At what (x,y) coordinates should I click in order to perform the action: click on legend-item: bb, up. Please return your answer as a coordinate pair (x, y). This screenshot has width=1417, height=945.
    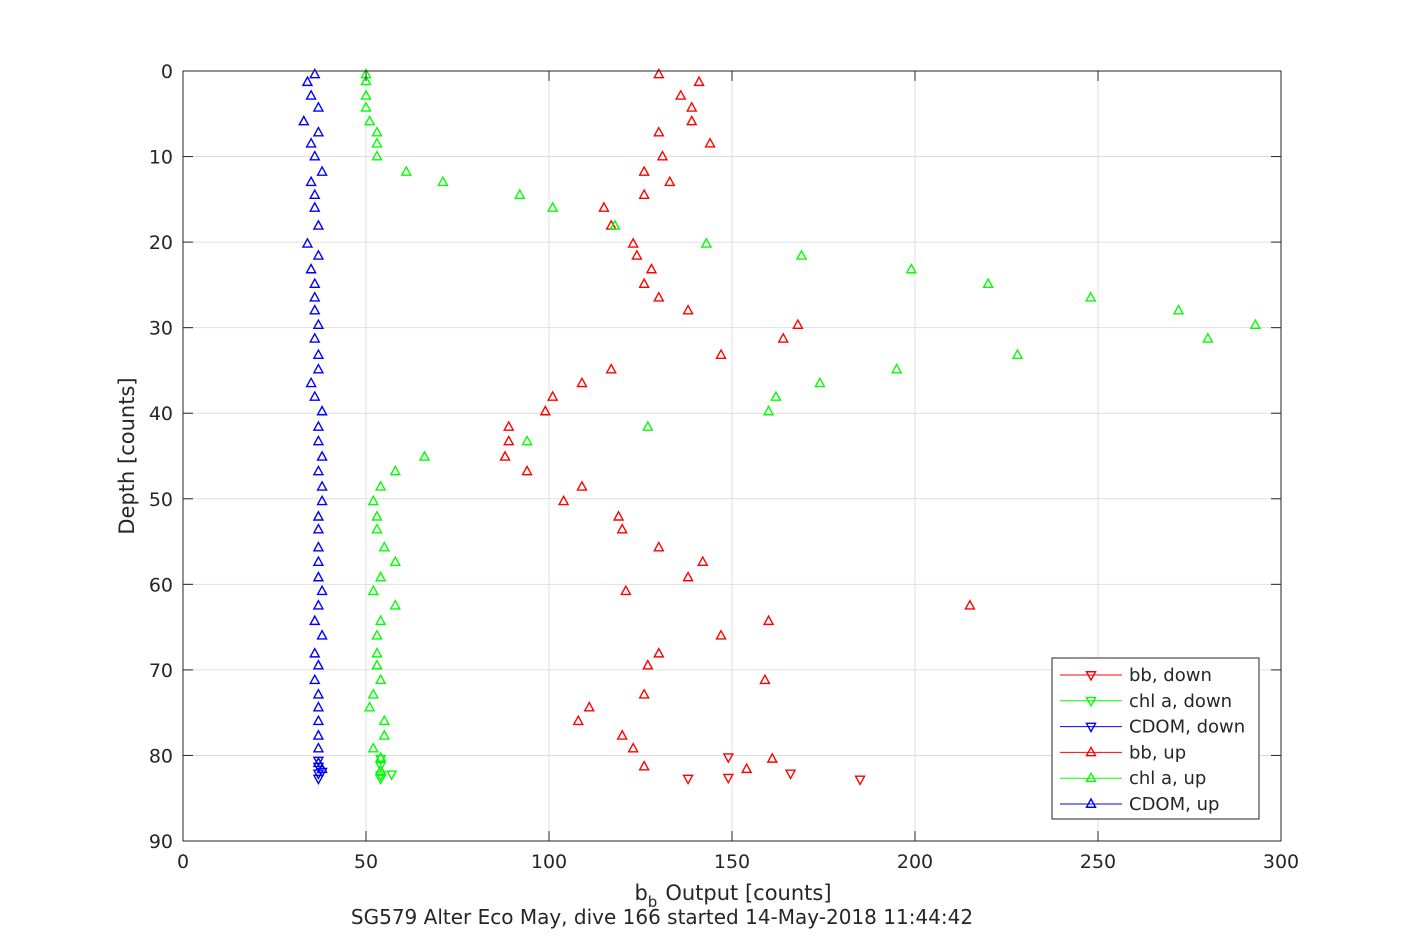
    Looking at the image, I should click on (1123, 752).